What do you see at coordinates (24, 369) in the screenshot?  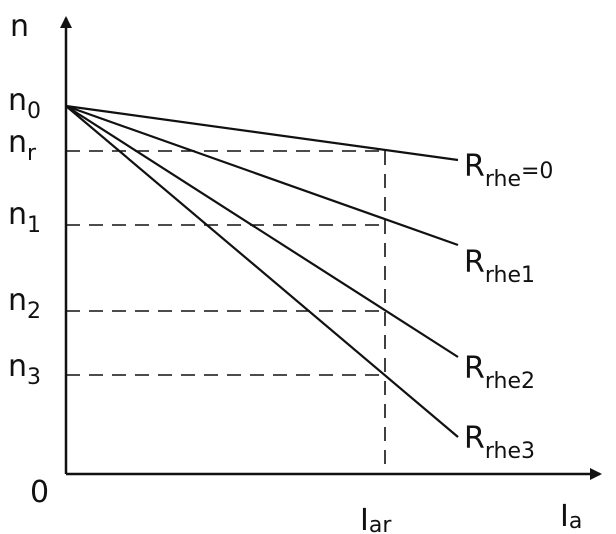 I see `label-n3: n3` at bounding box center [24, 369].